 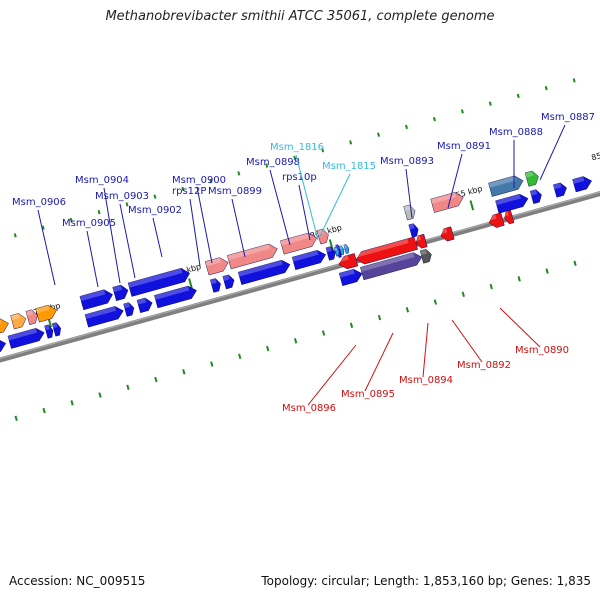 I want to click on gene-label: Msm_0891, so click(x=464, y=146).